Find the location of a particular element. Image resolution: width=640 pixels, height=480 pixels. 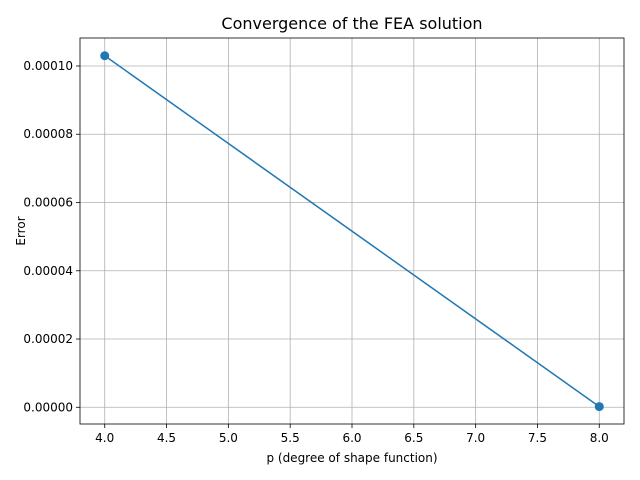

y-tick-label: 0.00004 is located at coordinates (48, 271).